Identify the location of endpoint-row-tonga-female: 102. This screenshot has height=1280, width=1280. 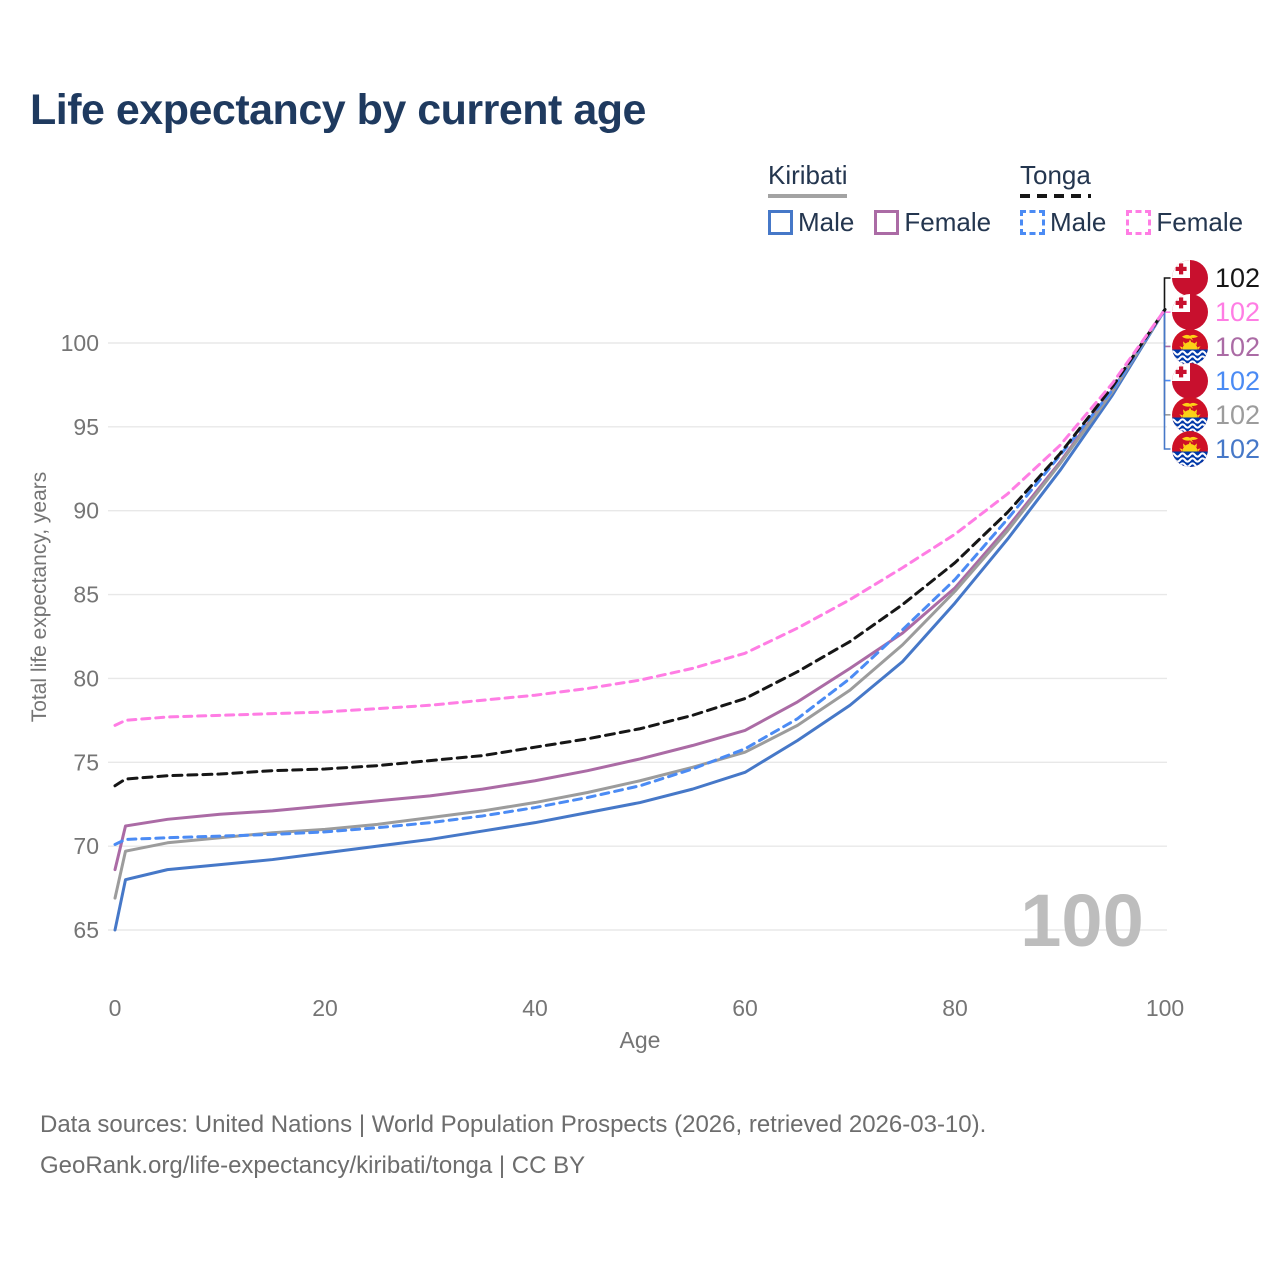
(1216, 312).